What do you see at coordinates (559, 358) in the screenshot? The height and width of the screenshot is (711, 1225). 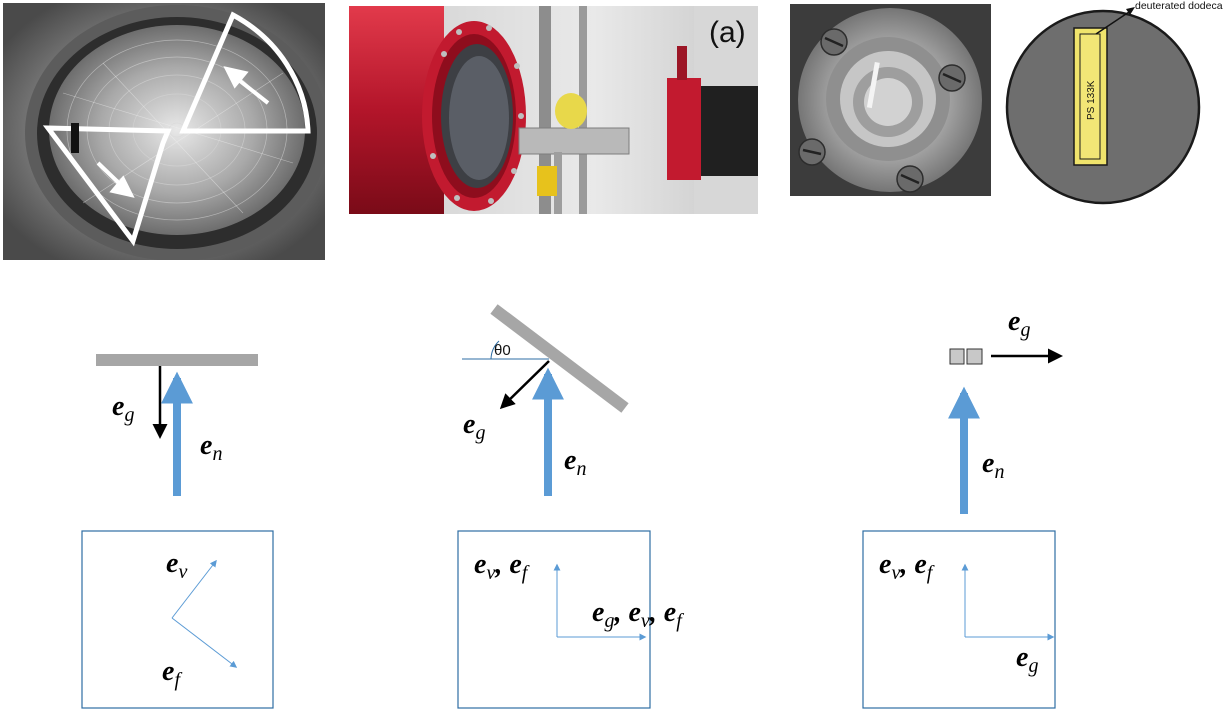 I see `tilted-sample-surface` at bounding box center [559, 358].